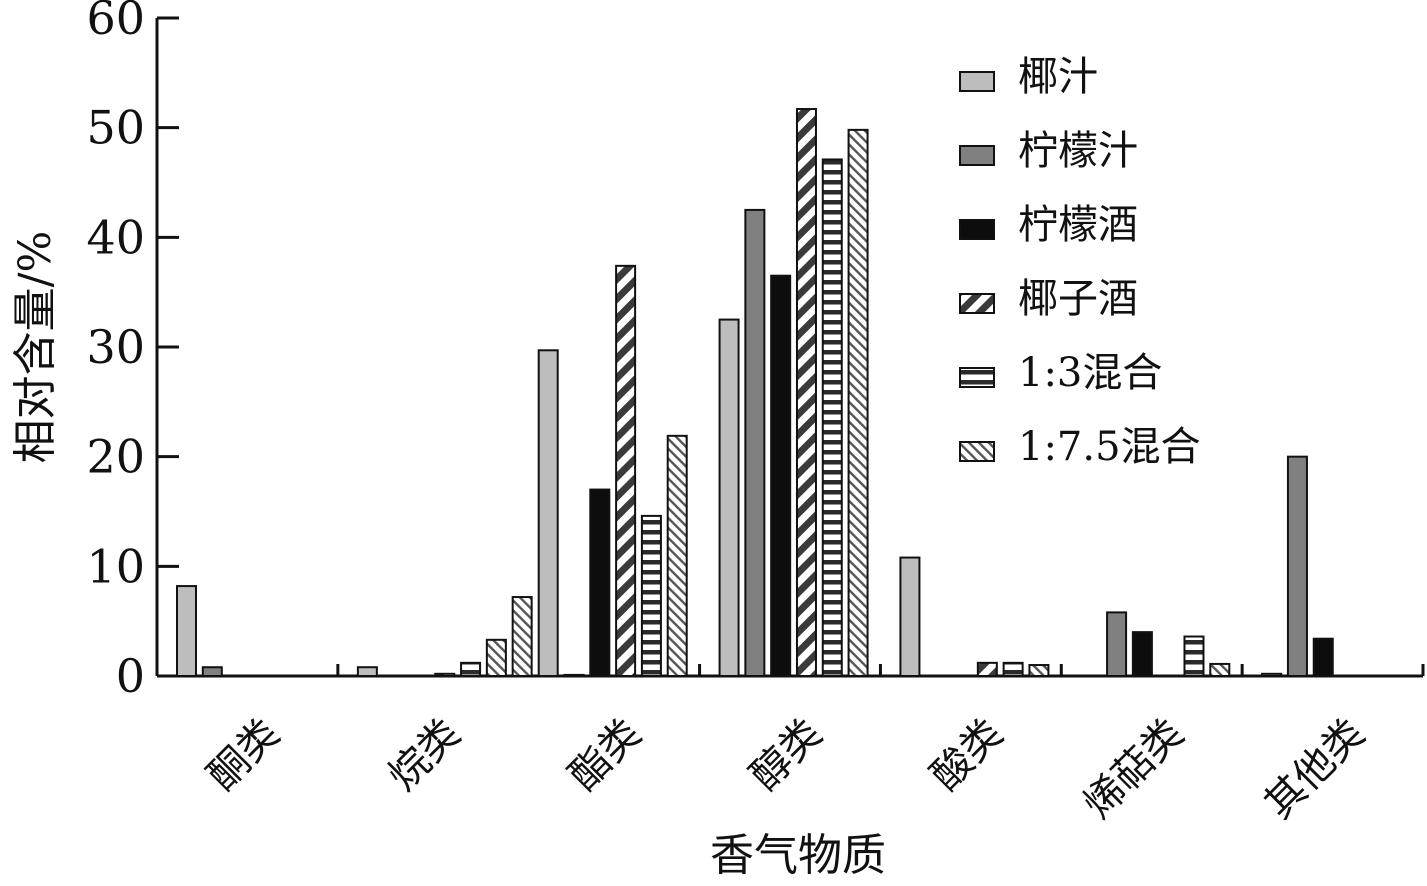 The image size is (1427, 886). Describe the element at coordinates (786, 754) in the screenshot. I see `x-tick-label: 醇类` at that location.